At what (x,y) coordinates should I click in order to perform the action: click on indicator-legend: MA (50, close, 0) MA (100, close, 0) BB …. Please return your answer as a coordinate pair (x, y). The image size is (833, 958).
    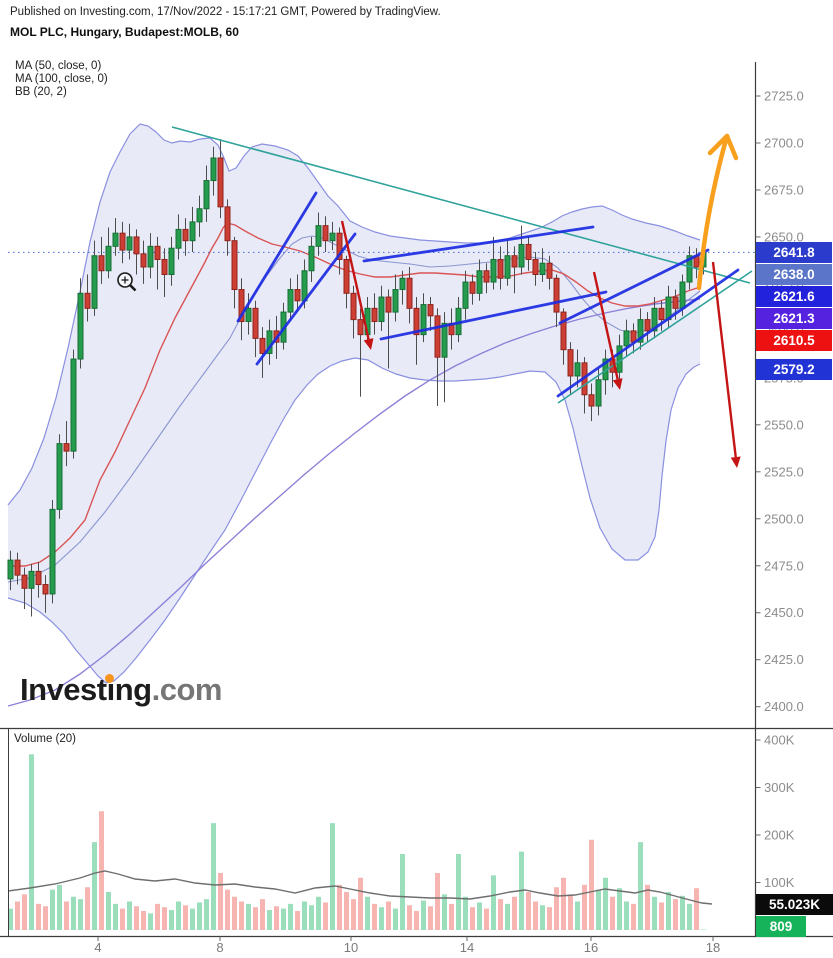
    Looking at the image, I should click on (61, 79).